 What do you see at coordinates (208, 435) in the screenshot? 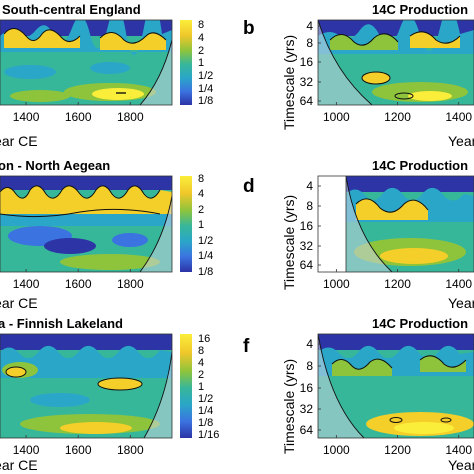
I see `colorbar-tick: 1/16` at bounding box center [208, 435].